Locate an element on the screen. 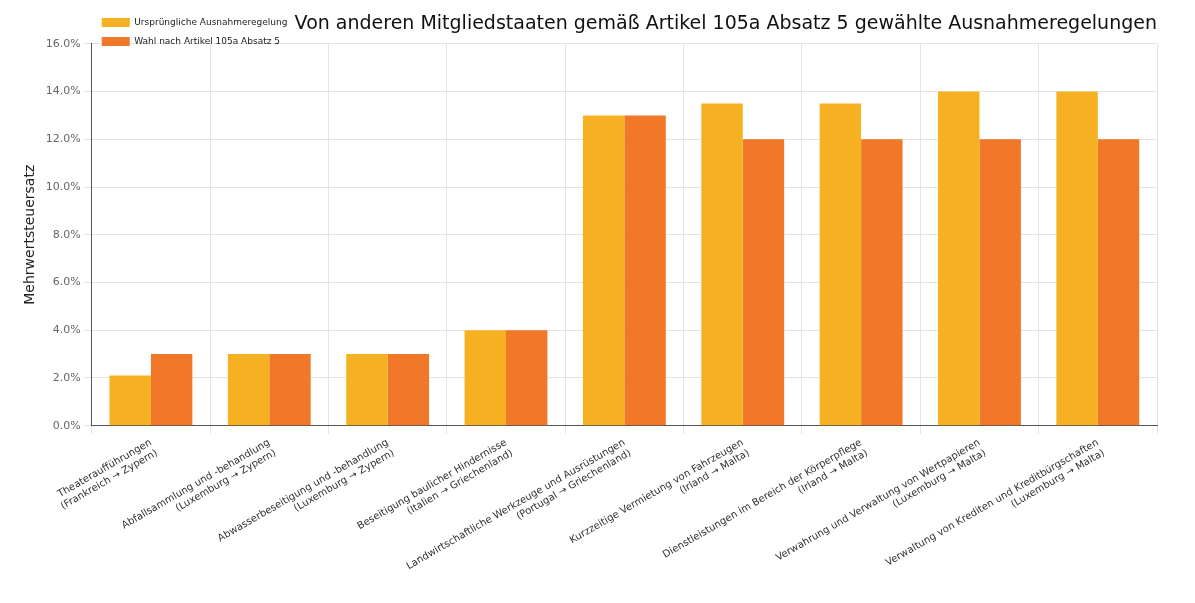 Image resolution: width=1195 pixels, height=603 pixels. y-tick-label: 10.0% is located at coordinates (63, 186).